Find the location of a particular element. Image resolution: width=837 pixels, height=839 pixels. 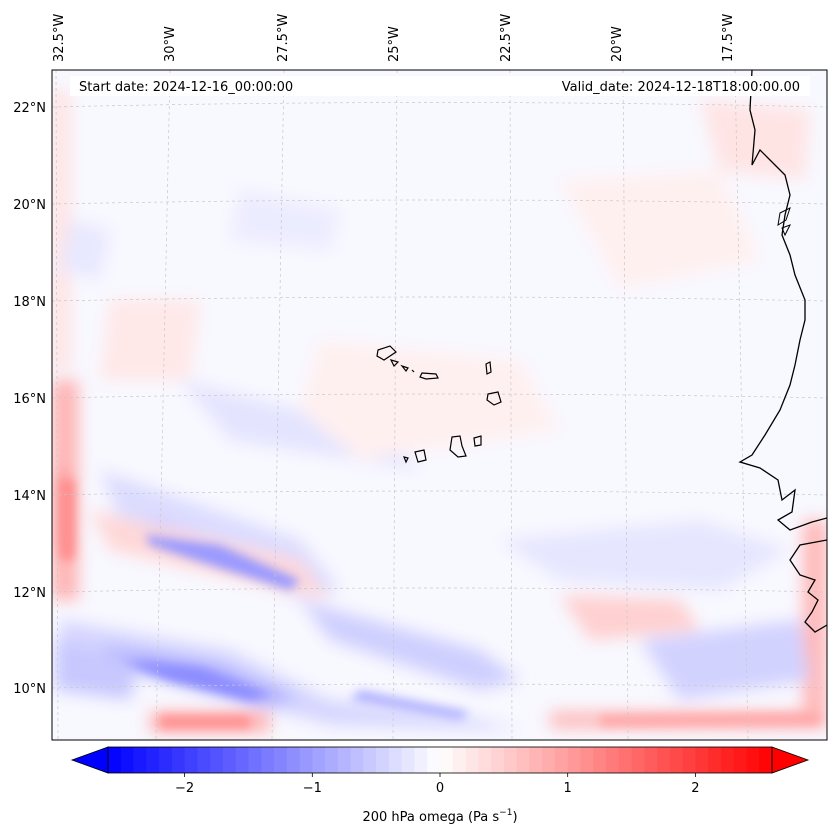

colorbar-label: 200 hPa omega (Pa s−1) is located at coordinates (439, 816).